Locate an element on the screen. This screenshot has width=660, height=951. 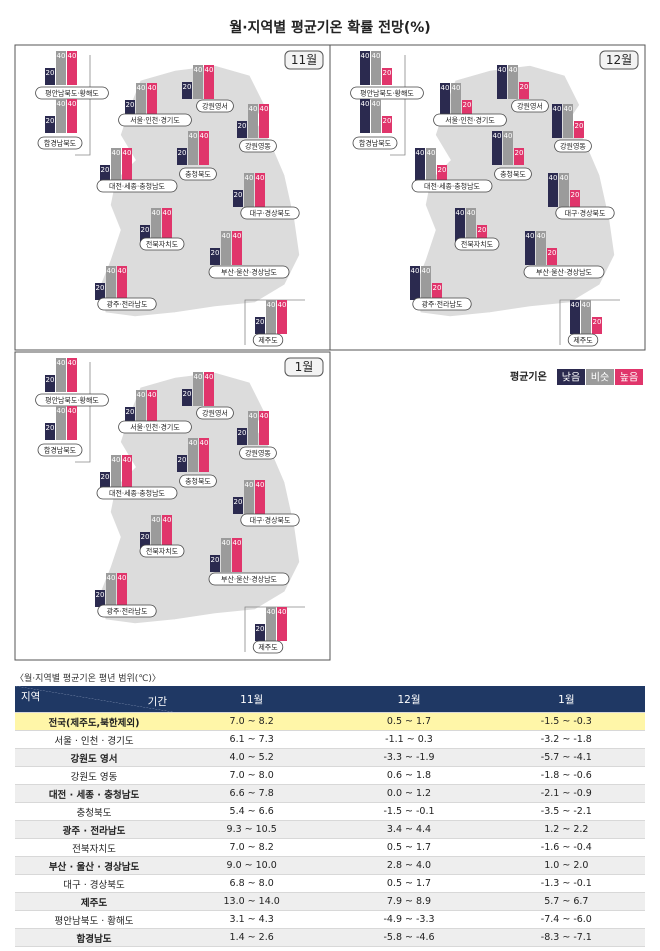
range-cell: 13.0 ~ 14.0 is located at coordinates (252, 901).